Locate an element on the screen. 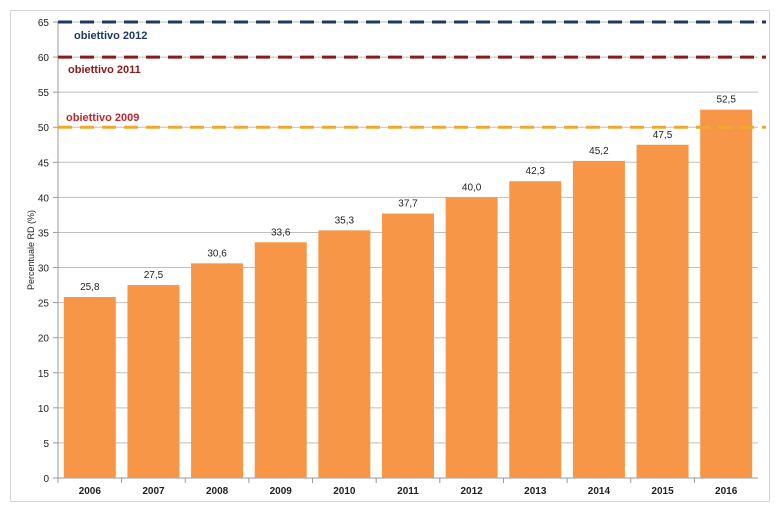 Image resolution: width=775 pixels, height=512 pixels. x-tick-label: 2012 is located at coordinates (472, 491).